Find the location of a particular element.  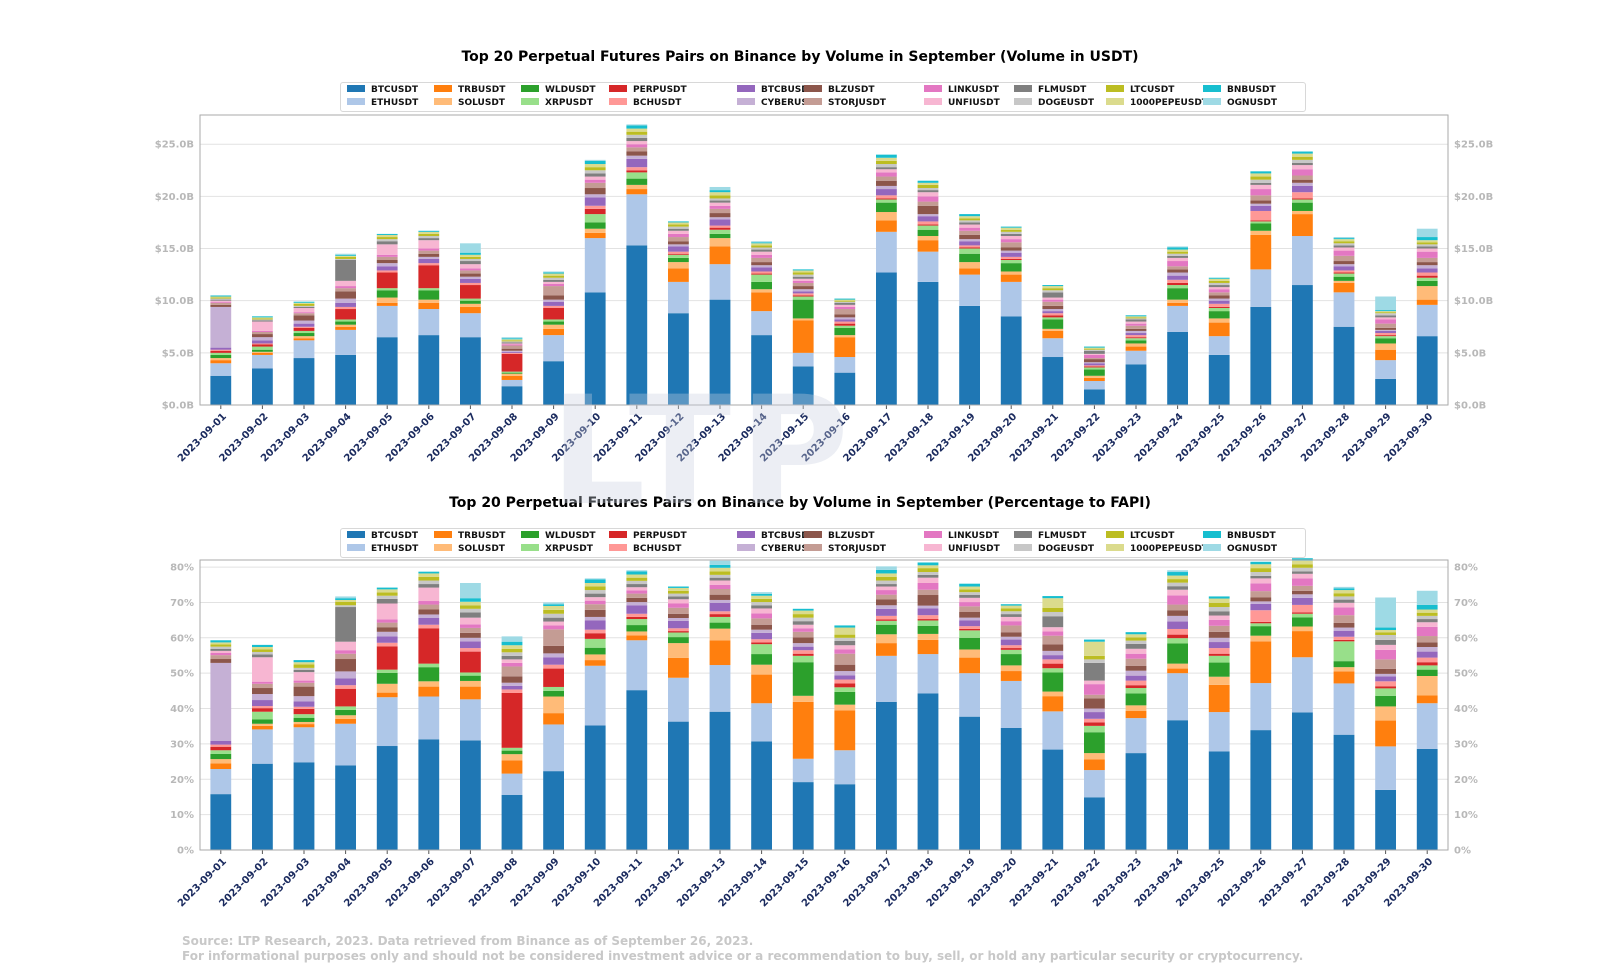

bar-perpusdt is located at coordinates (595, 636).